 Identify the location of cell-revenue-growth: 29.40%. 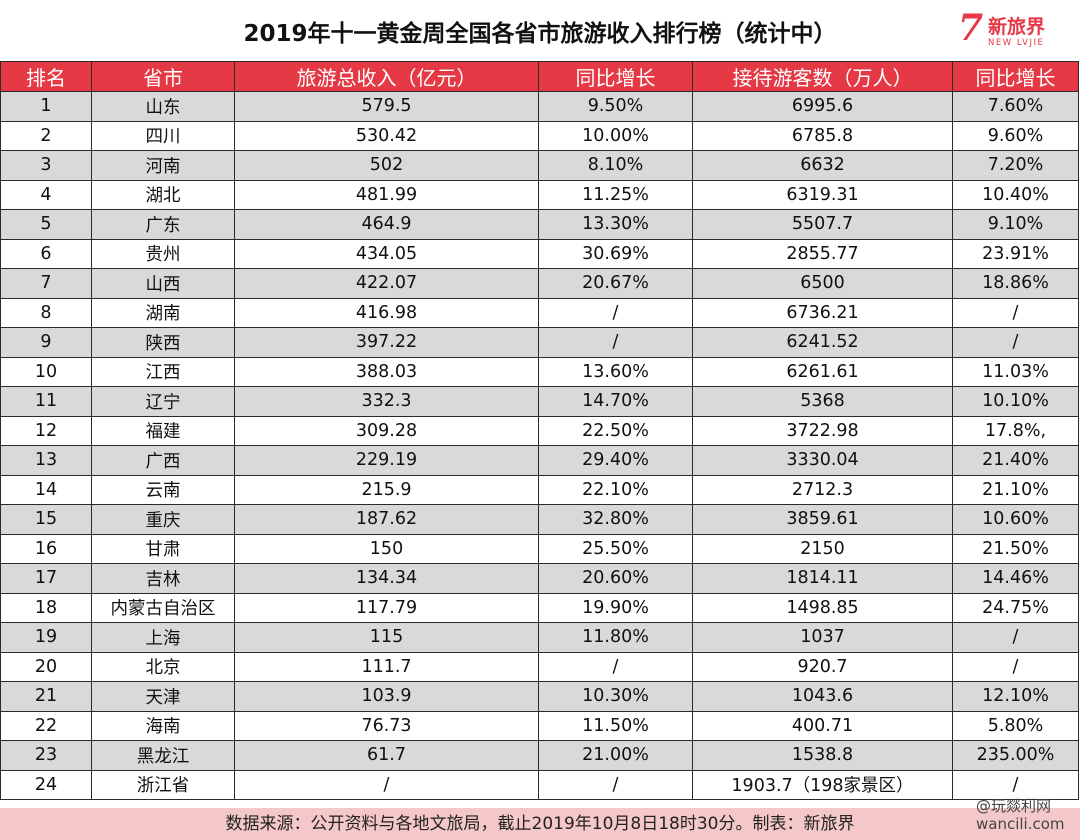
(615, 460).